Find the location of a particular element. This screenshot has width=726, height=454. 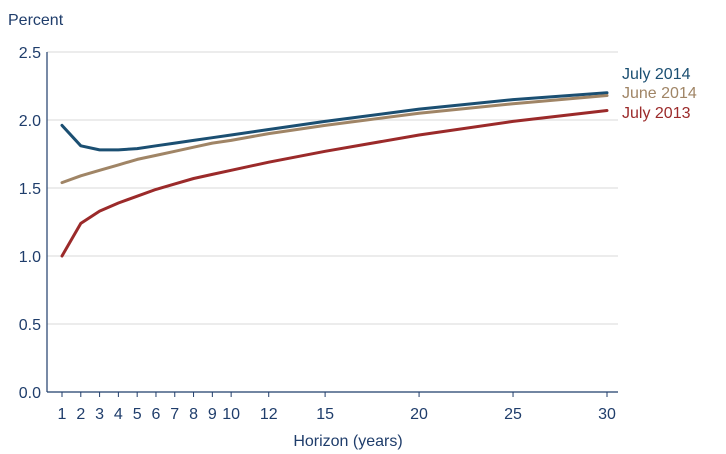

y-tick-label: 0.5 is located at coordinates (30, 325).